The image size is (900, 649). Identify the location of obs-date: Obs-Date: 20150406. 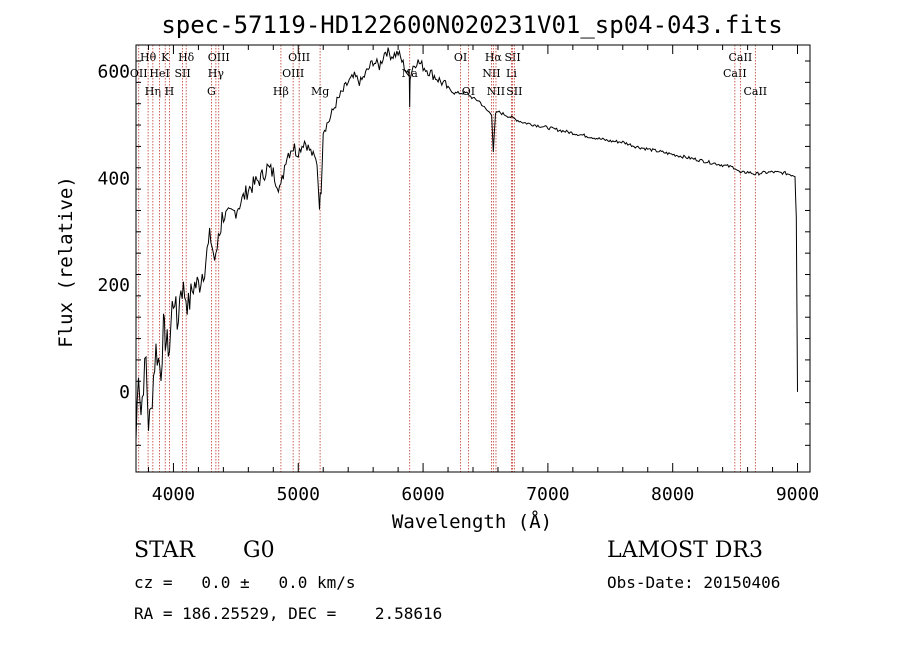
(694, 582).